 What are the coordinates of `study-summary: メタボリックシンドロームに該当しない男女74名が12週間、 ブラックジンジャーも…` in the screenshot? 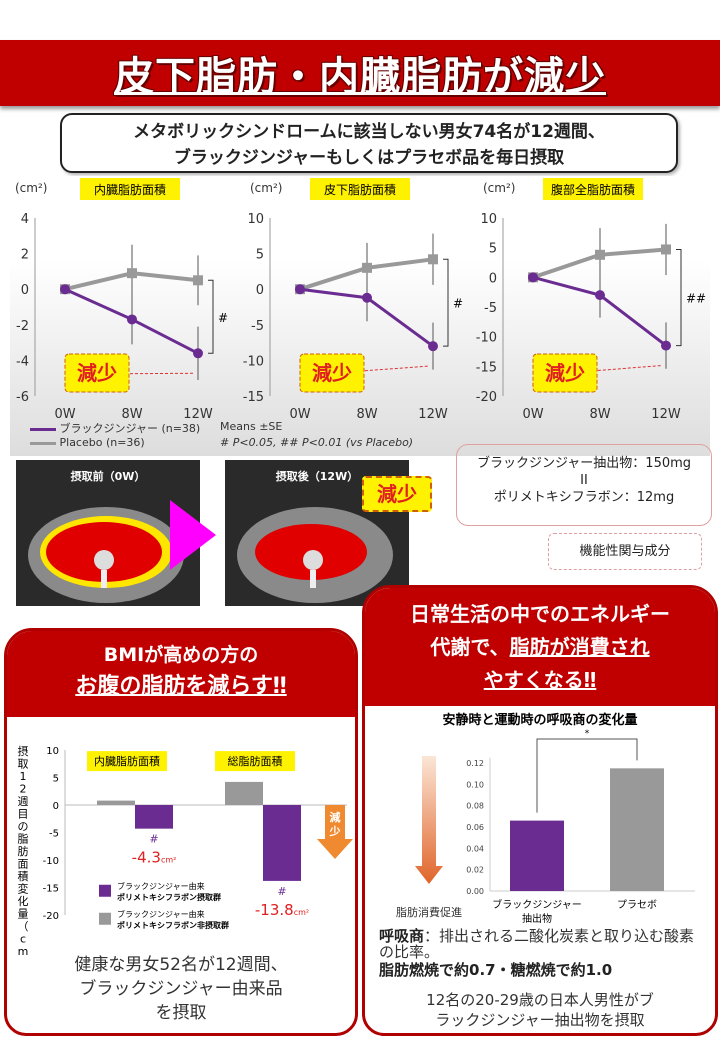 It's located at (369, 143).